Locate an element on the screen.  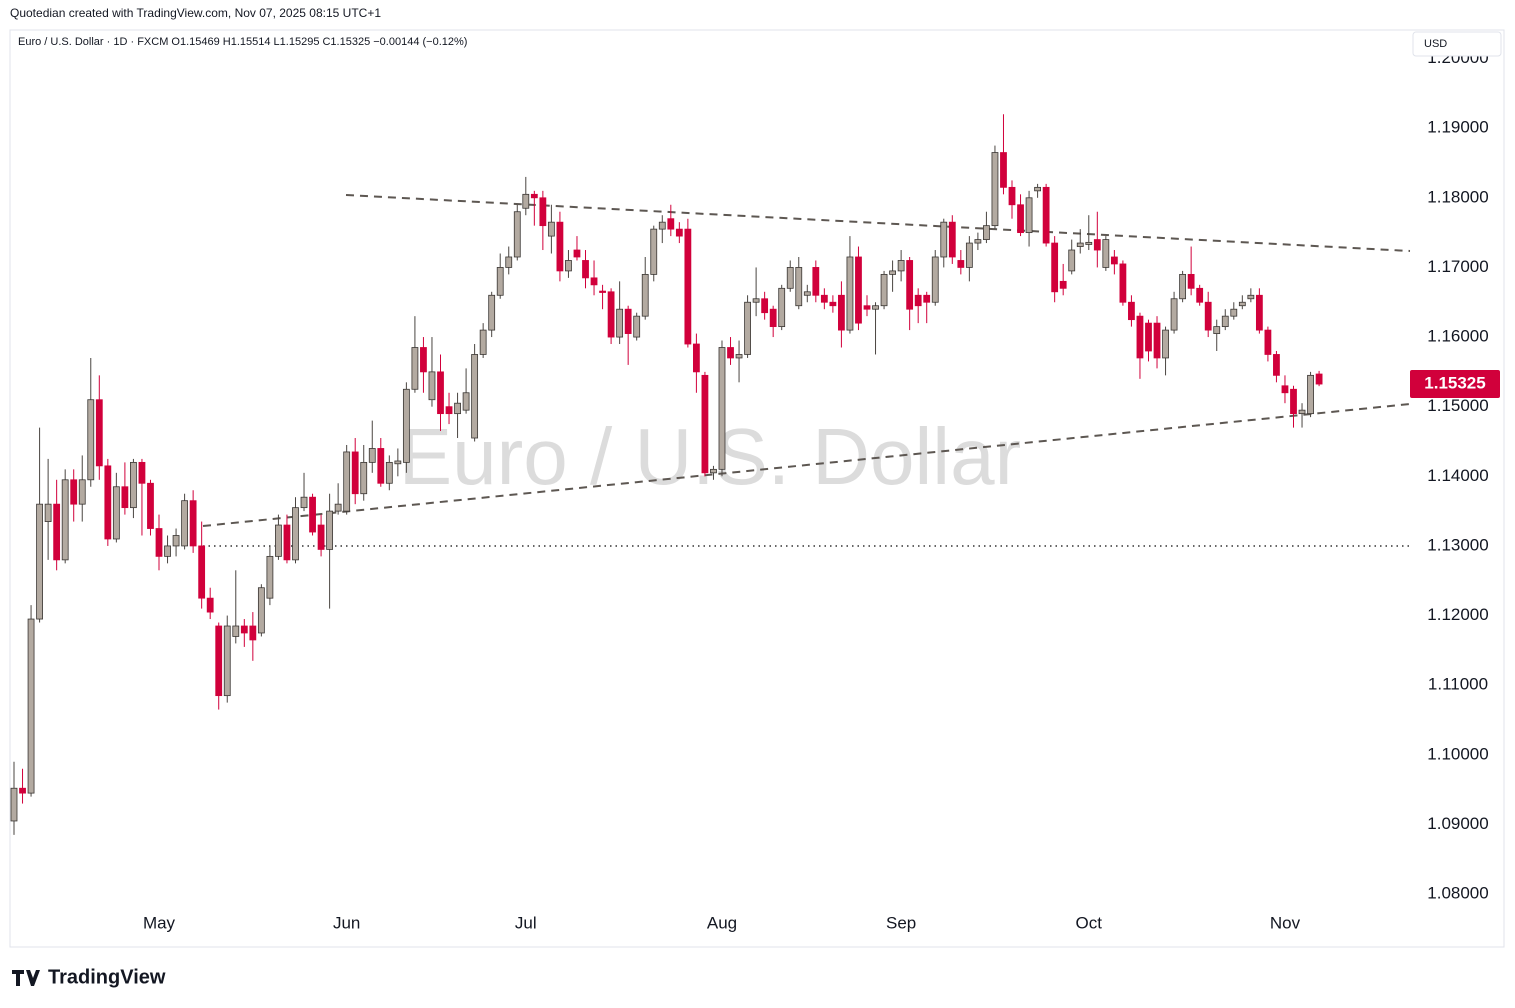
currency: USD is located at coordinates (1435, 44).